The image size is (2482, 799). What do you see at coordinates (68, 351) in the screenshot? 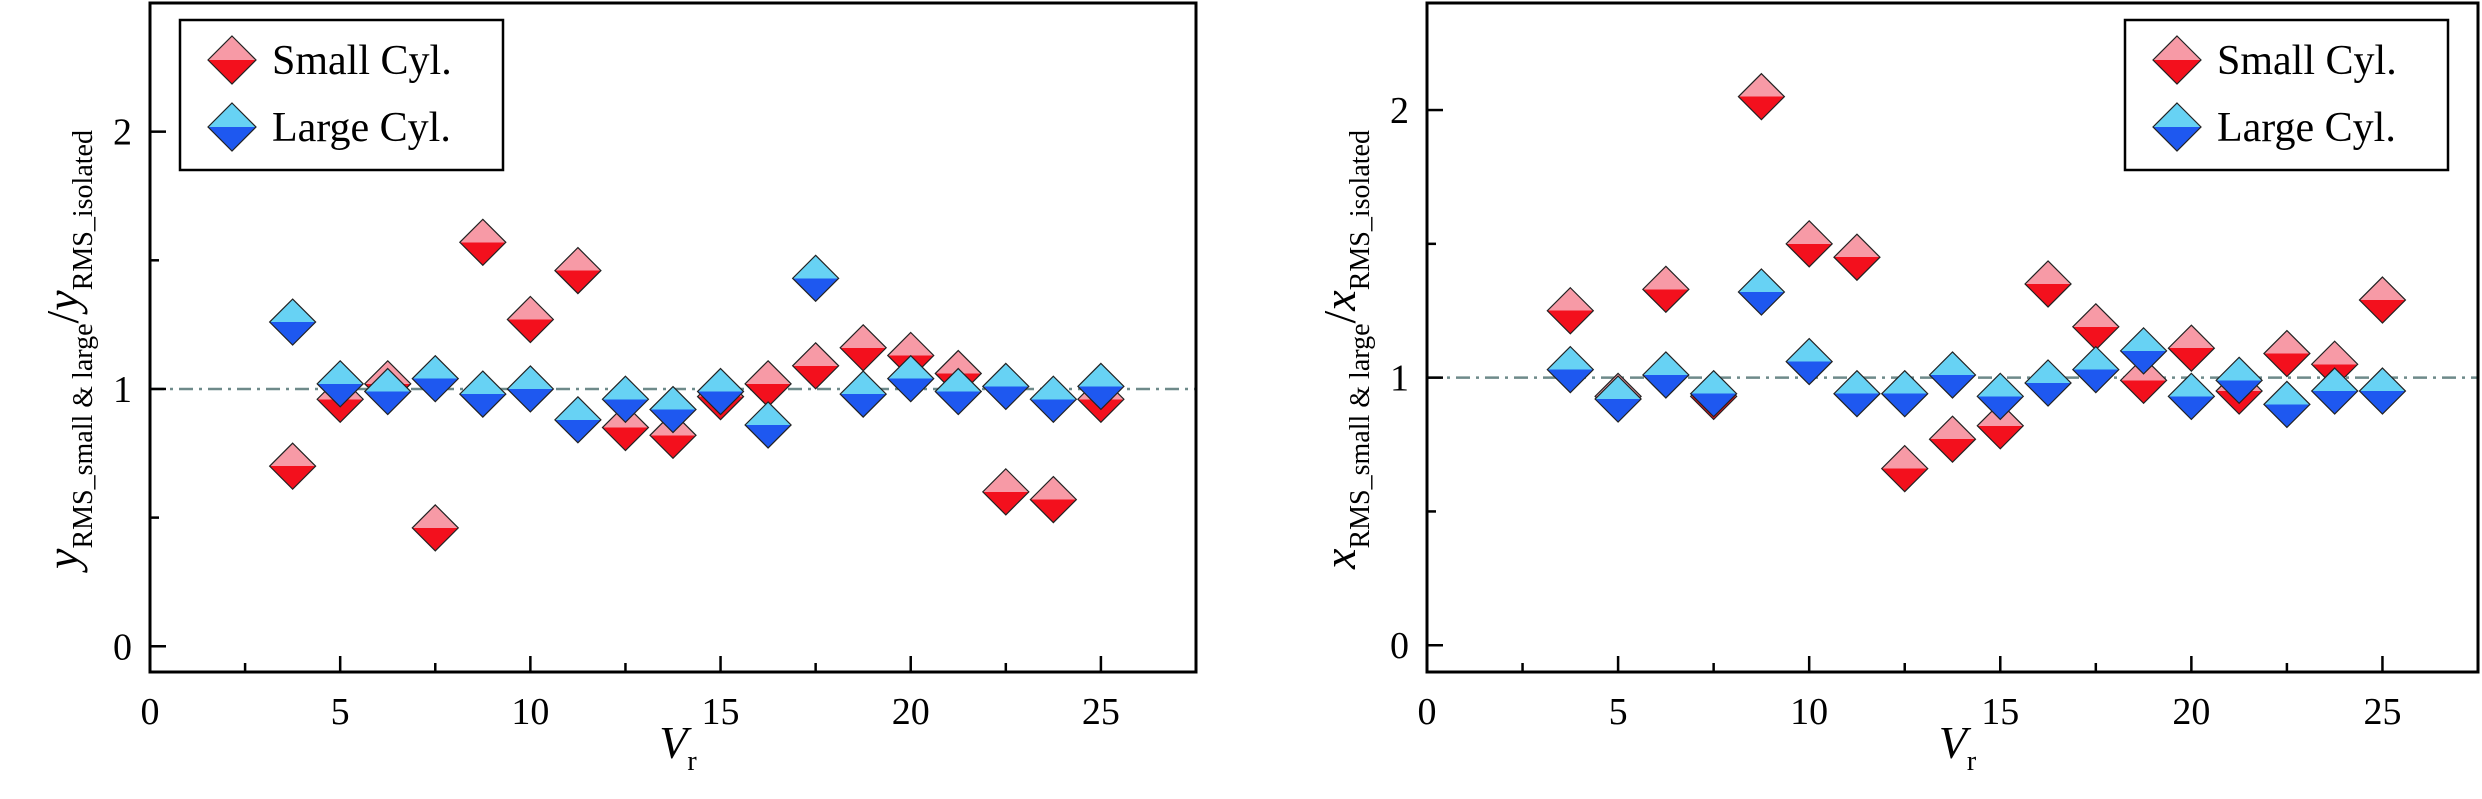
I see `y-axis-label: yRMS_small & large/yRMS_isolated` at bounding box center [68, 351].